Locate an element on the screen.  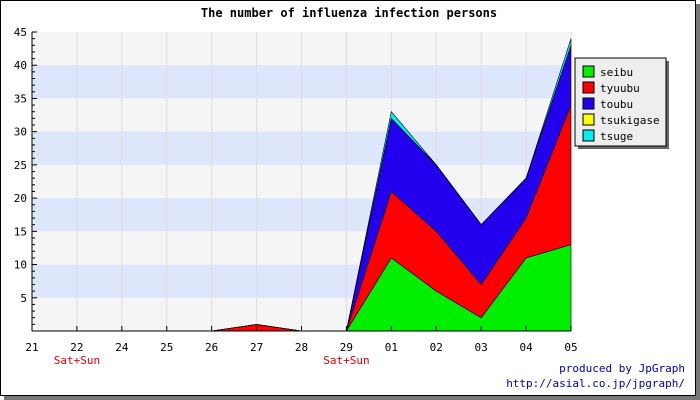
x-tick-label: 05 is located at coordinates (570, 347).